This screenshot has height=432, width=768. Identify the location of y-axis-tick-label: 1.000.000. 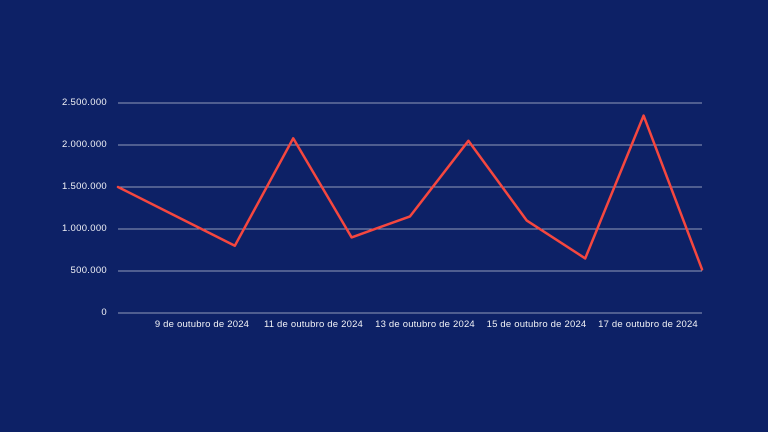
(84, 228).